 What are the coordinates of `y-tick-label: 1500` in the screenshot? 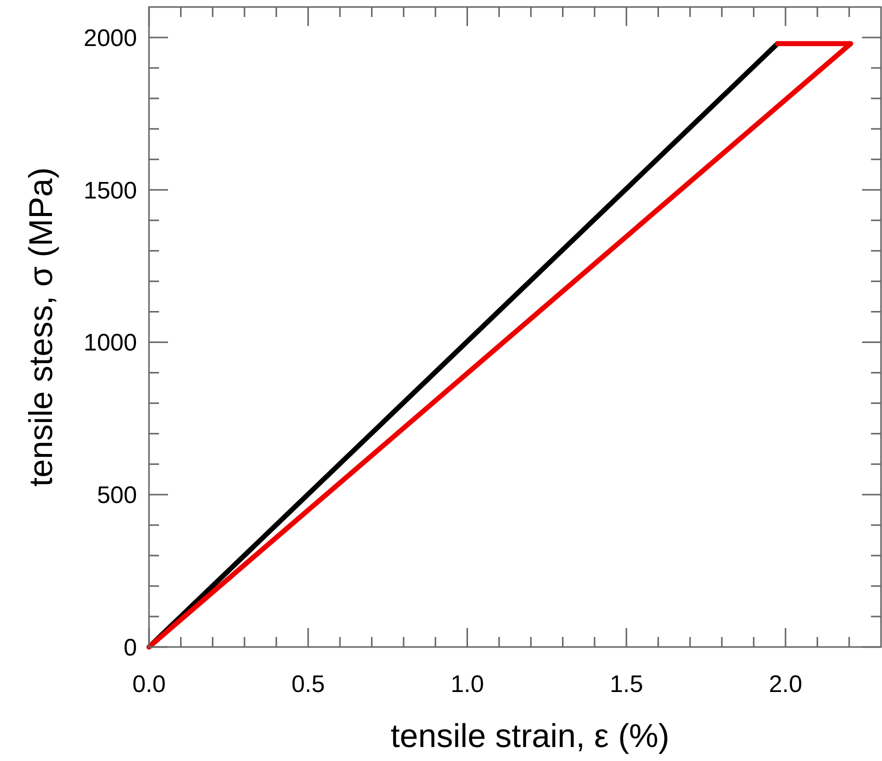 It's located at (110, 190).